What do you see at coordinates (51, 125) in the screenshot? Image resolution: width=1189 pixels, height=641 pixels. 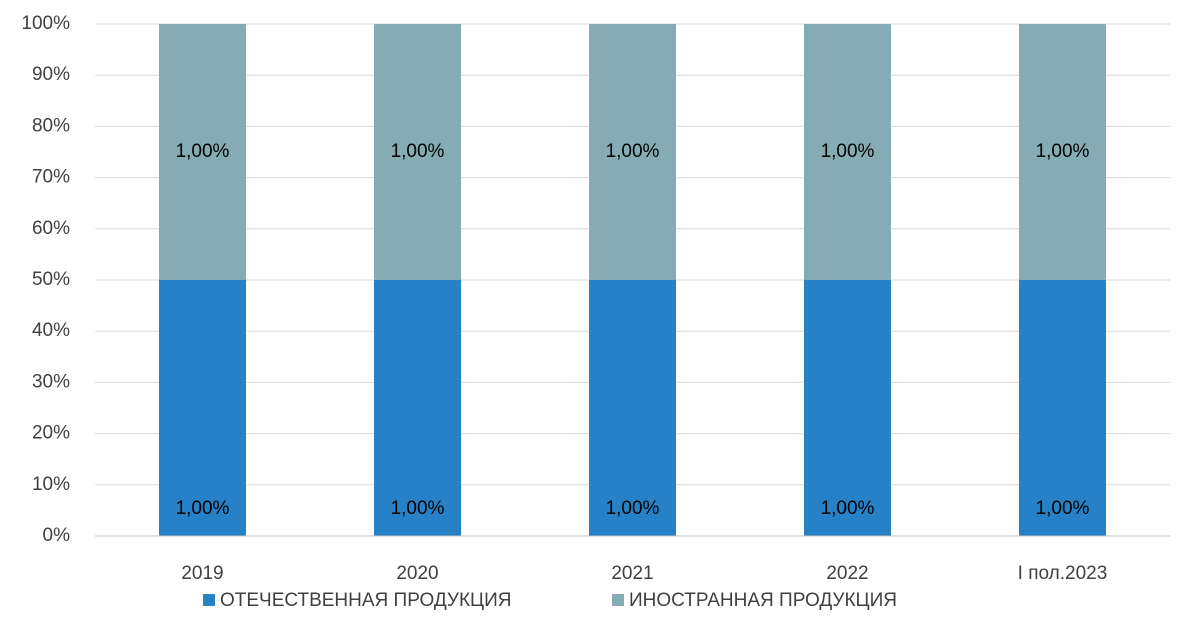 I see `y-tick-label: 80%` at bounding box center [51, 125].